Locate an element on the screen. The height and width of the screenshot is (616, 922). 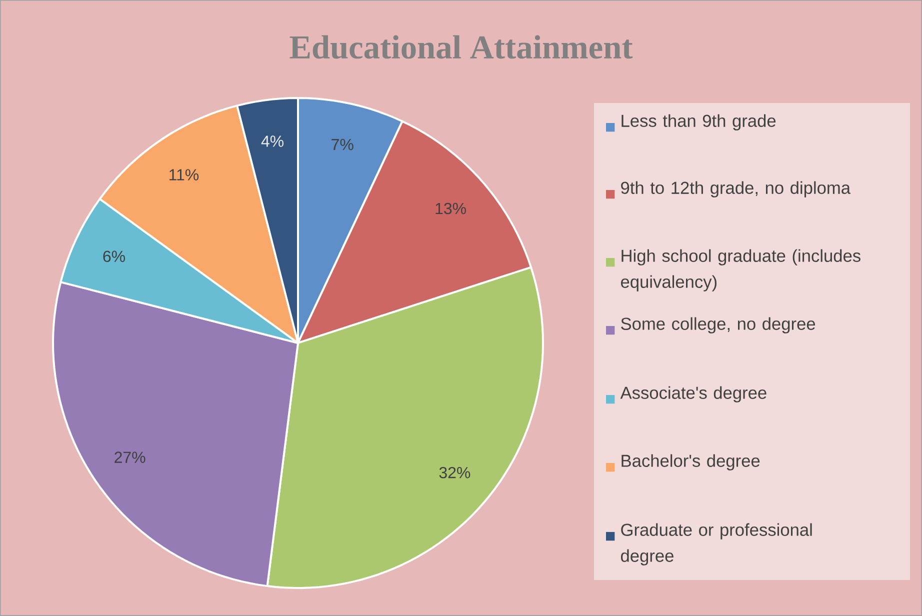
chart-title: Educational Attainment is located at coordinates (461, 47).